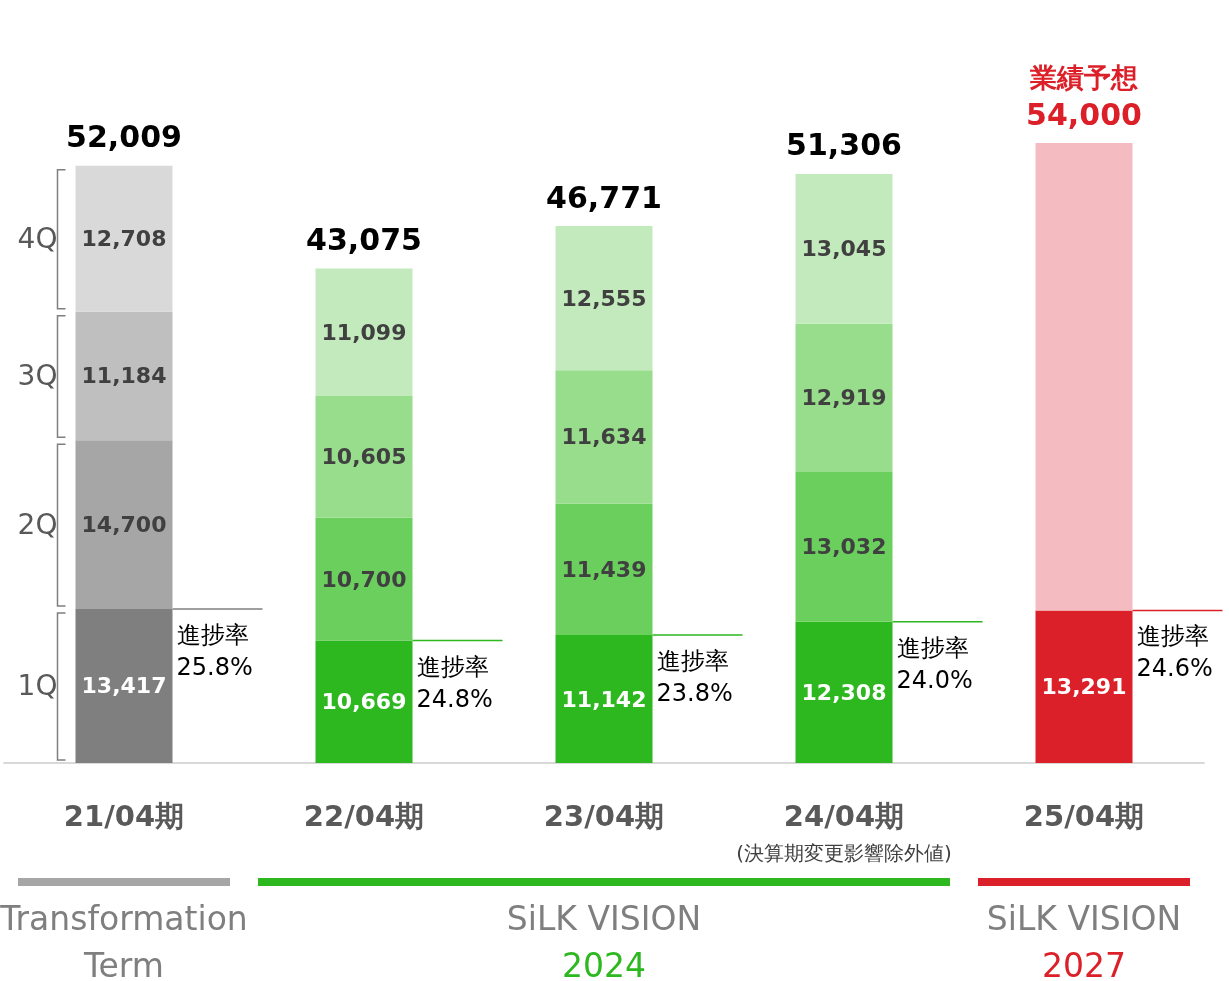 The height and width of the screenshot is (981, 1229). I want to click on x-tick-label: 22/04期, so click(364, 815).